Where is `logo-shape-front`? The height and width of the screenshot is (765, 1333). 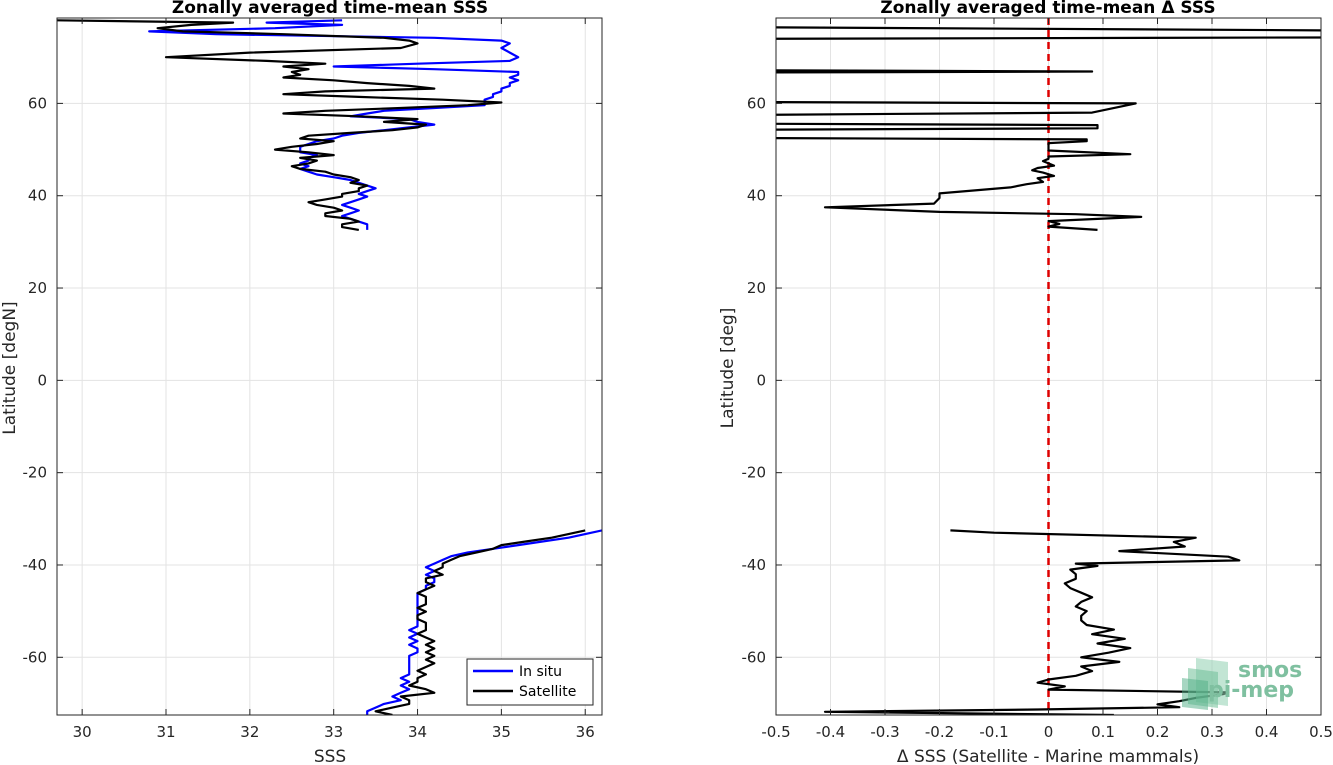 logo-shape-front is located at coordinates (1195, 694).